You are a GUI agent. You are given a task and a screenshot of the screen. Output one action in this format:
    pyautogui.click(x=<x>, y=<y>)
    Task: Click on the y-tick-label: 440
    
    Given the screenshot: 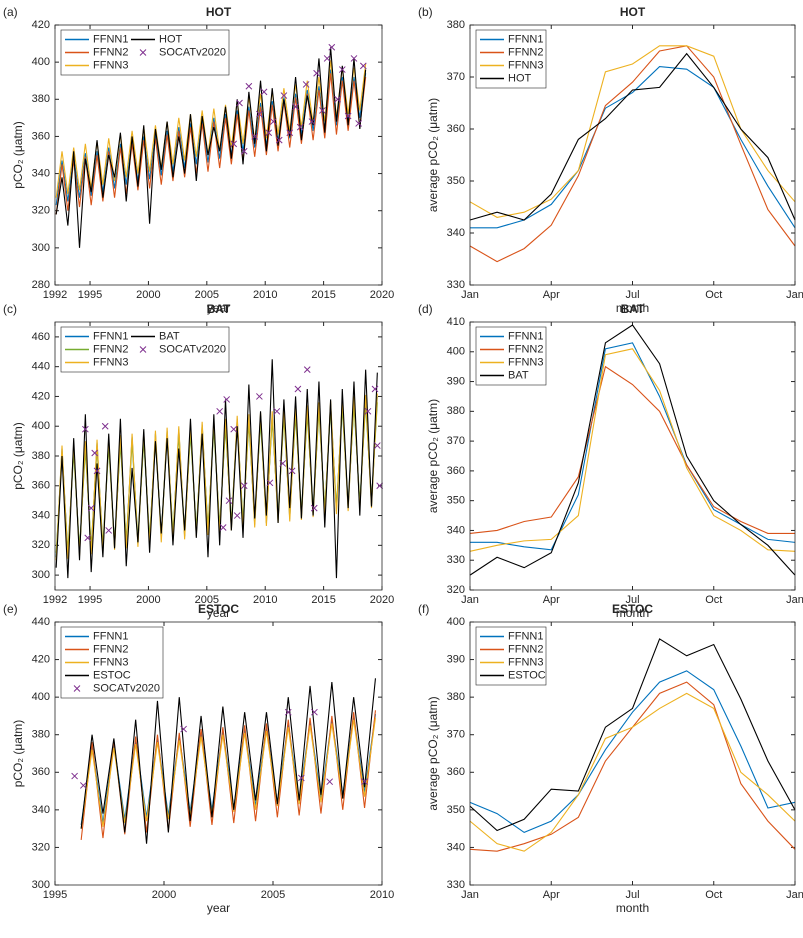 What is the action you would take?
    pyautogui.click(x=41, y=367)
    